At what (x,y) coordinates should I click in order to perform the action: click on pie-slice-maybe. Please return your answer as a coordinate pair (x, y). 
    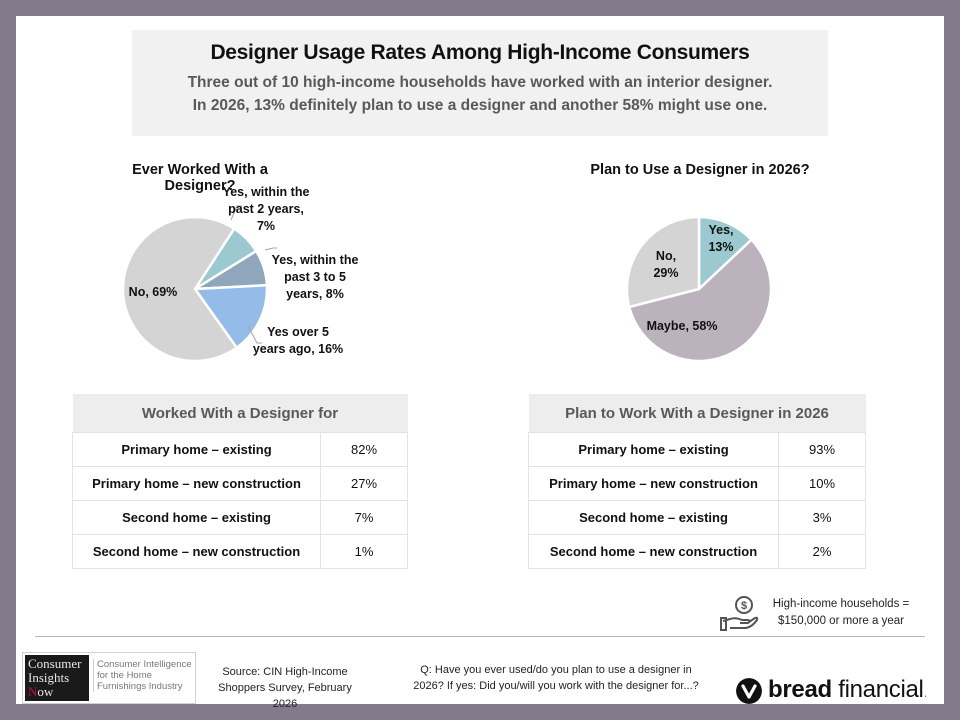
    Looking at the image, I should click on (700, 300).